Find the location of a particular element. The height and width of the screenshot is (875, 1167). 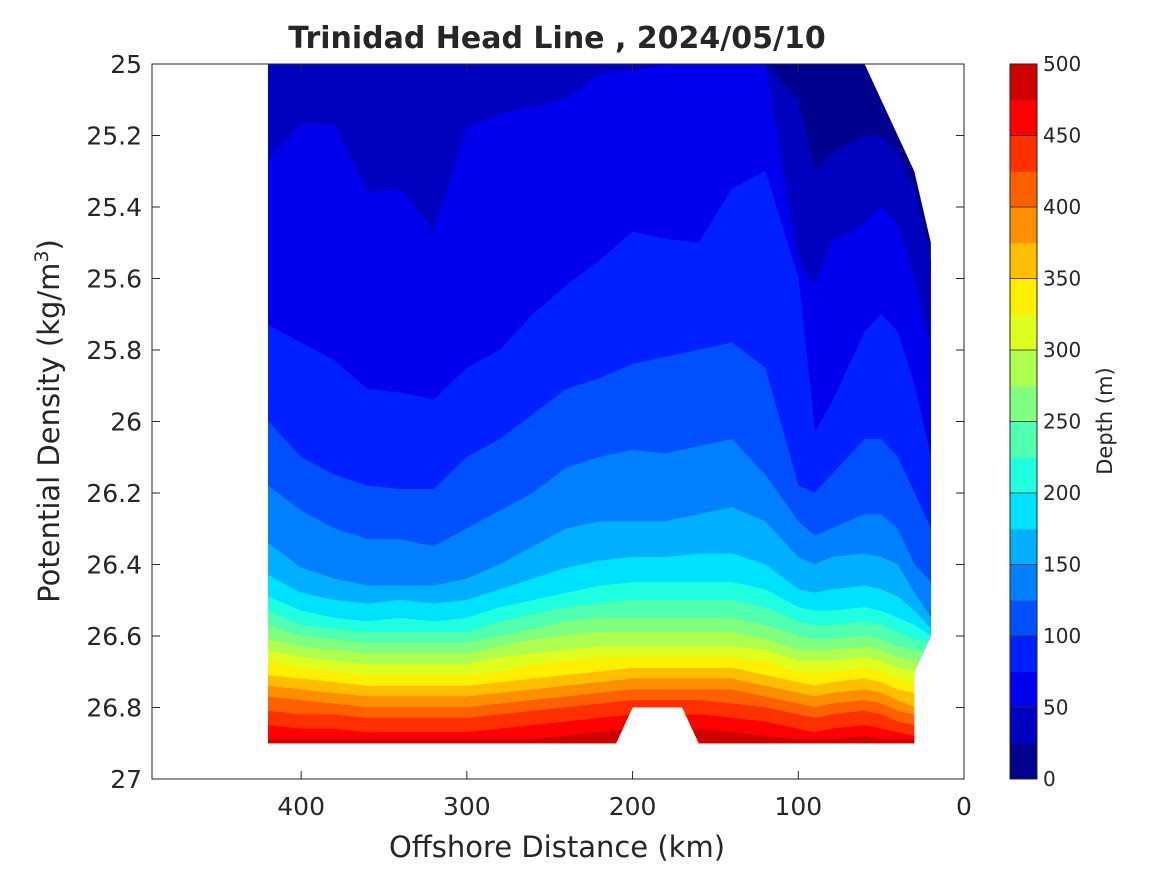

y-tick-label: 25.4 is located at coordinates (114, 207).